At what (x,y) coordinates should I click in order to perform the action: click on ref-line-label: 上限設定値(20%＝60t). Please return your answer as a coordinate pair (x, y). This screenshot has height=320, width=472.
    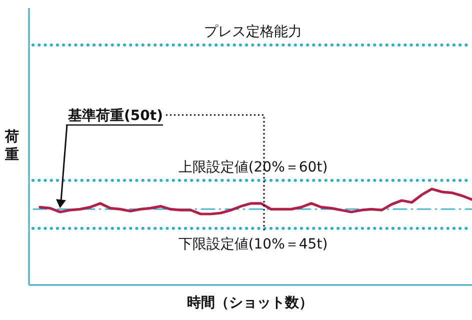
    Looking at the image, I should click on (253, 167).